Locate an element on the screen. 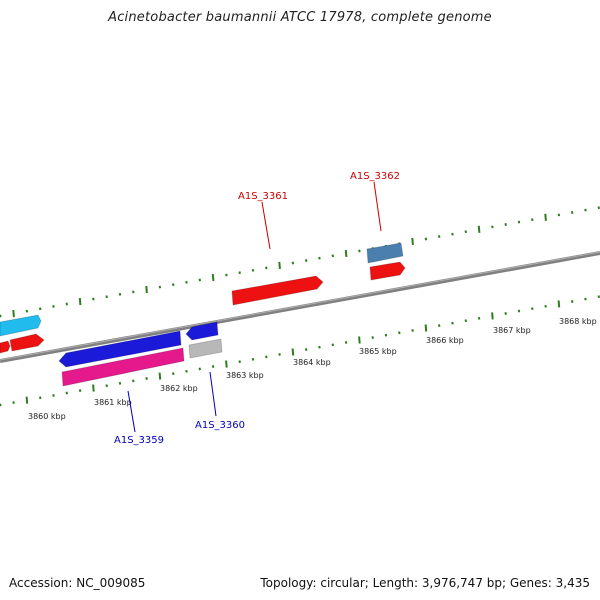 This screenshot has height=600, width=600. feature-gray-outline is located at coordinates (205, 348).